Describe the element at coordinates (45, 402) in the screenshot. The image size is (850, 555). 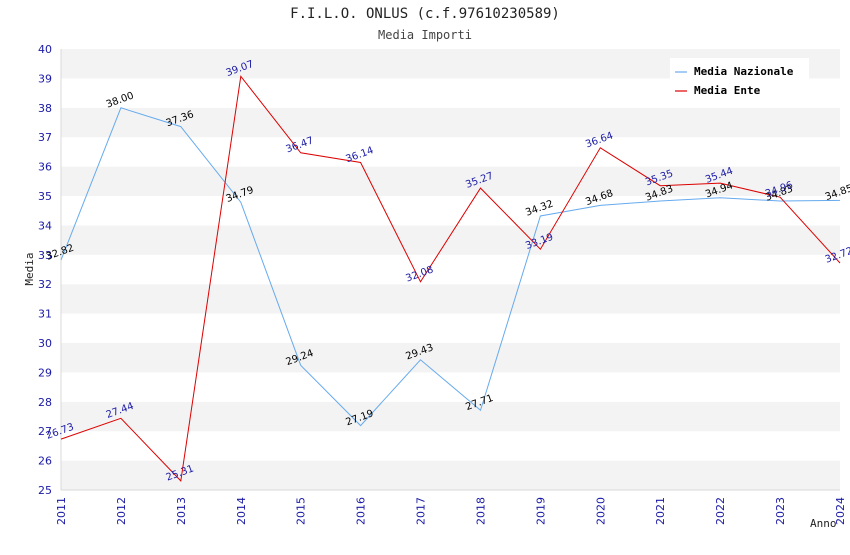
I see `y-tick-label: 28` at that location.